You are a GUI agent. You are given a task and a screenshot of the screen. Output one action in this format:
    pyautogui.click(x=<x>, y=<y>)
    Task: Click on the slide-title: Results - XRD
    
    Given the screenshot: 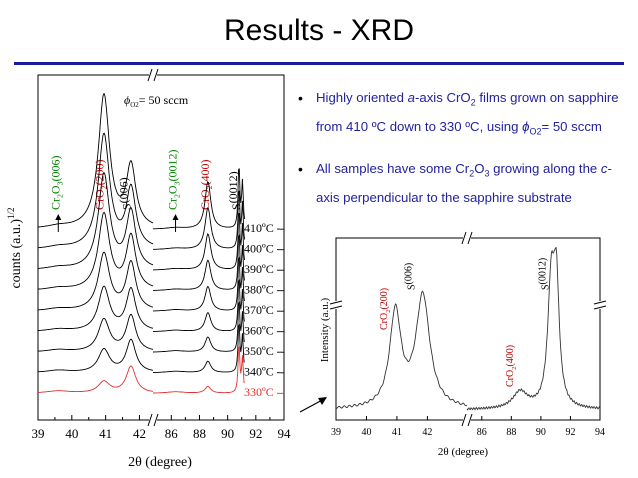 What is the action you would take?
    pyautogui.click(x=319, y=30)
    